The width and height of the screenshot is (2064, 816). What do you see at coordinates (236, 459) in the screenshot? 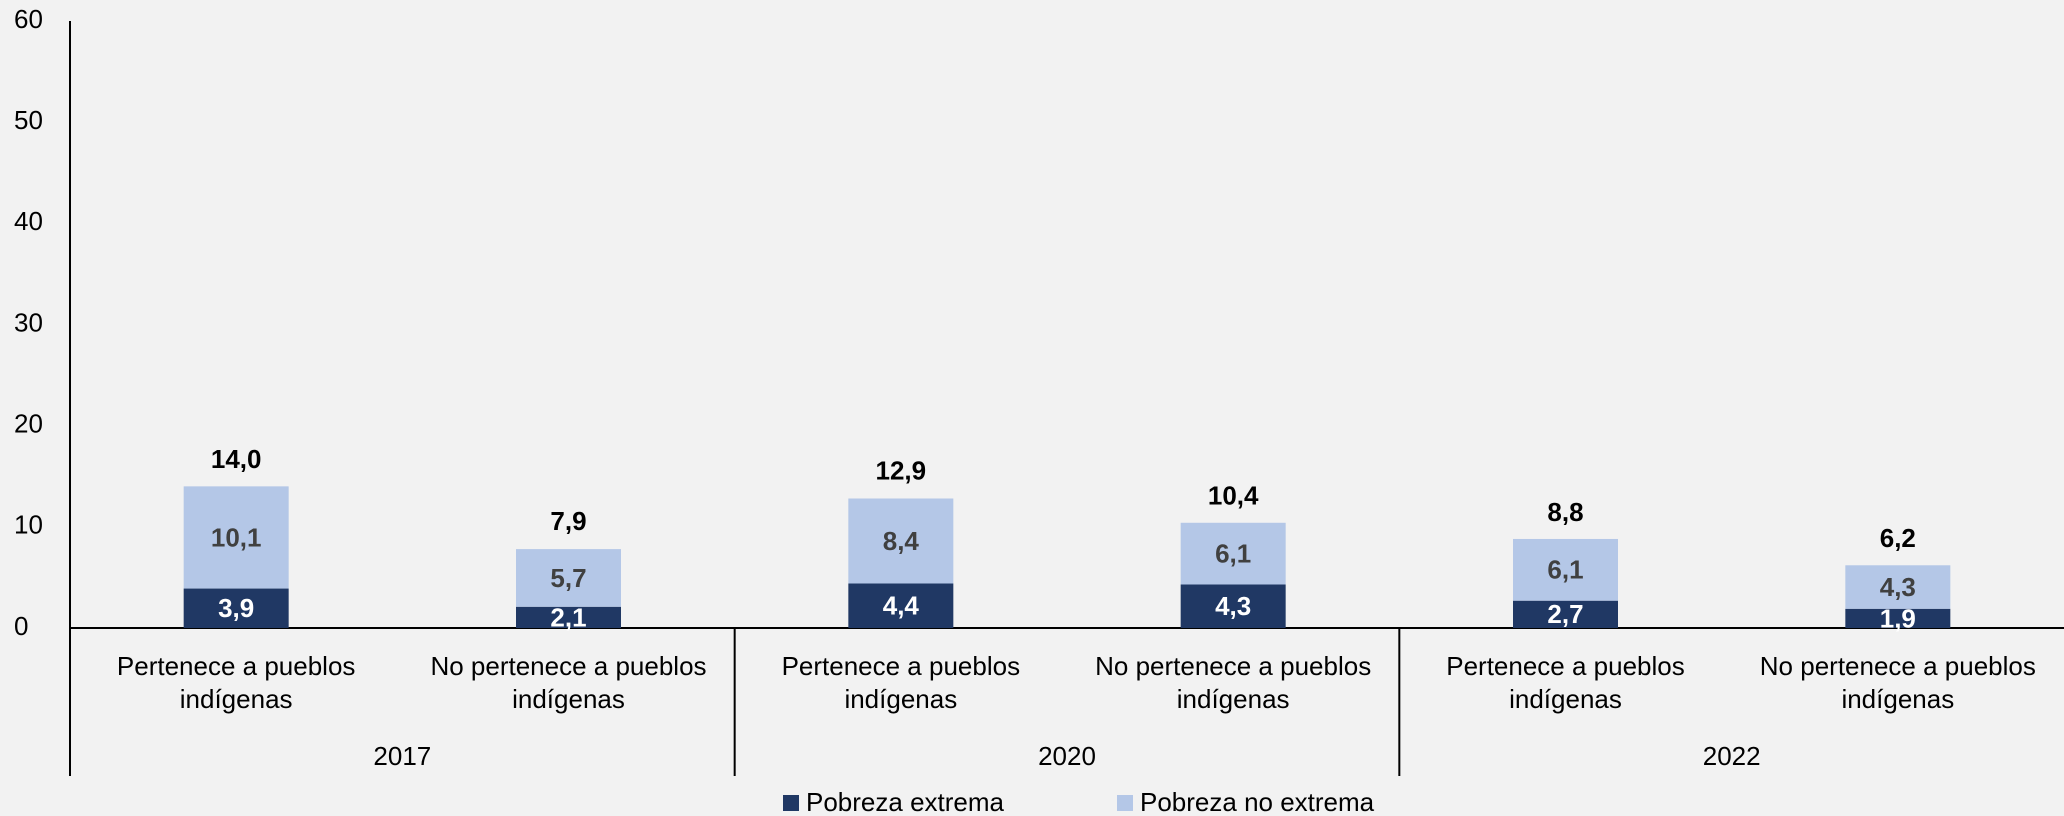
I see `total-label: 14,0` at bounding box center [236, 459].